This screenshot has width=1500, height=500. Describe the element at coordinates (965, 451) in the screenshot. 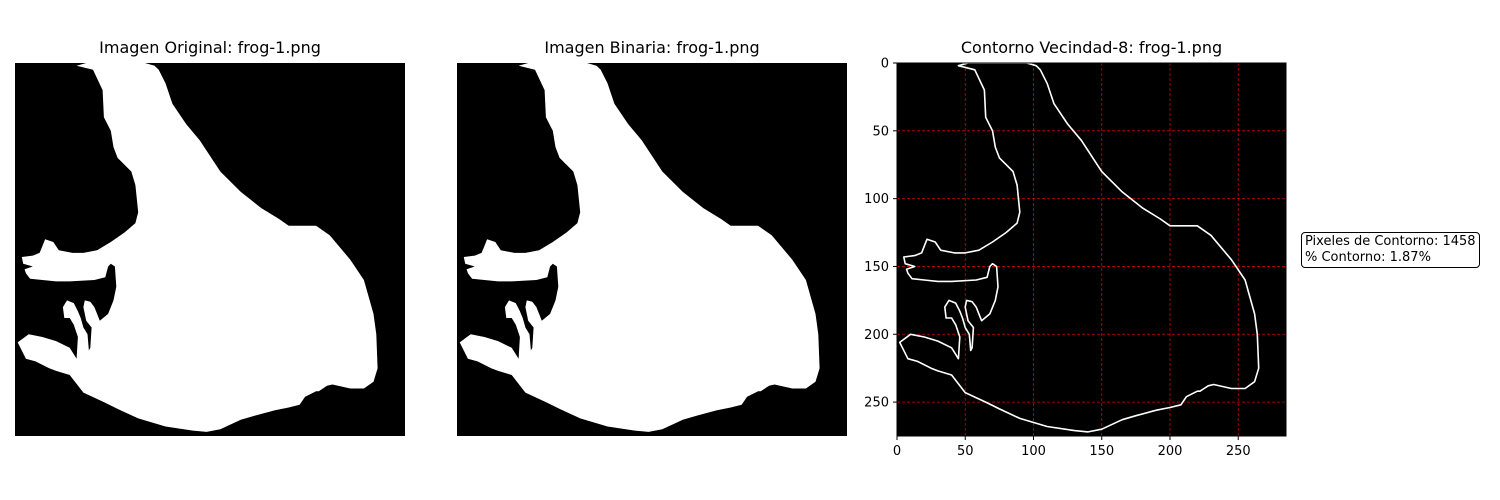

I see `x-tick-label: 50` at that location.